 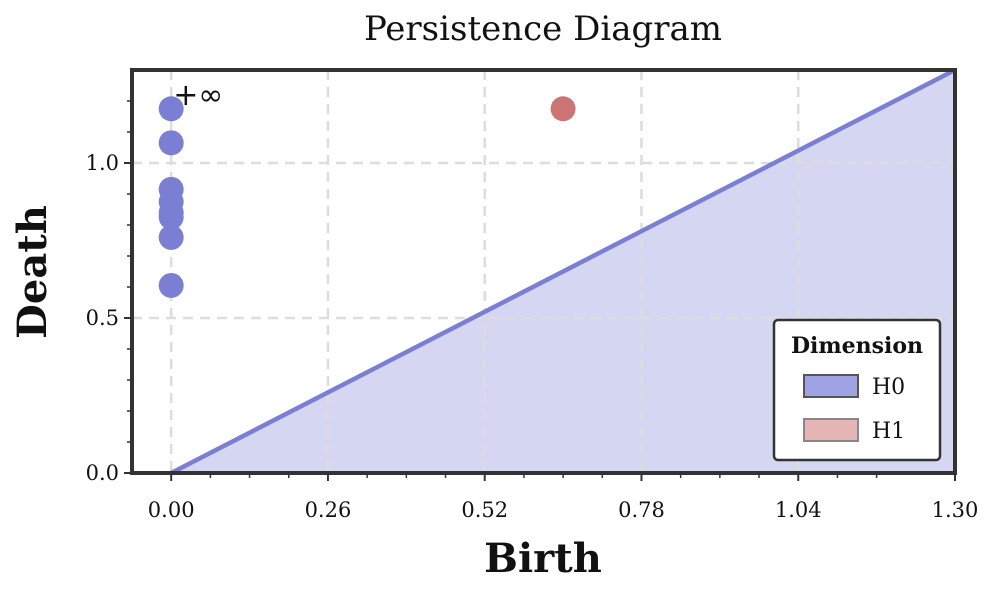 I want to click on legend-title: Dimension, so click(x=857, y=346).